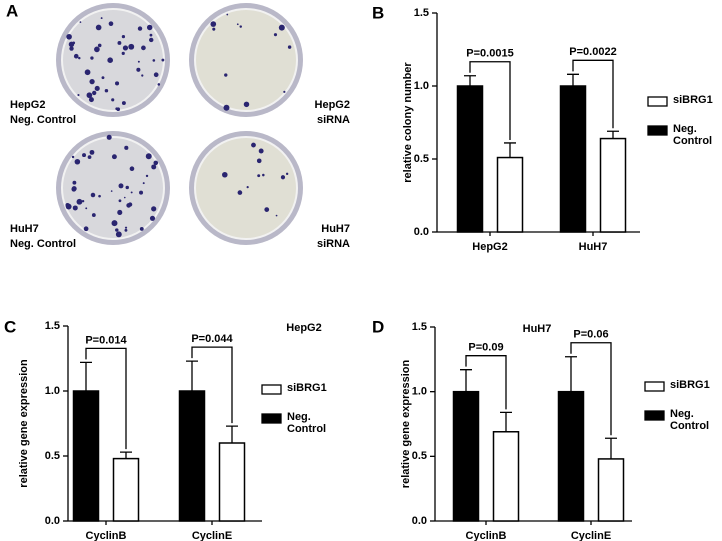  Describe the element at coordinates (486, 535) in the screenshot. I see `x-tick-label: CyclinB` at that location.